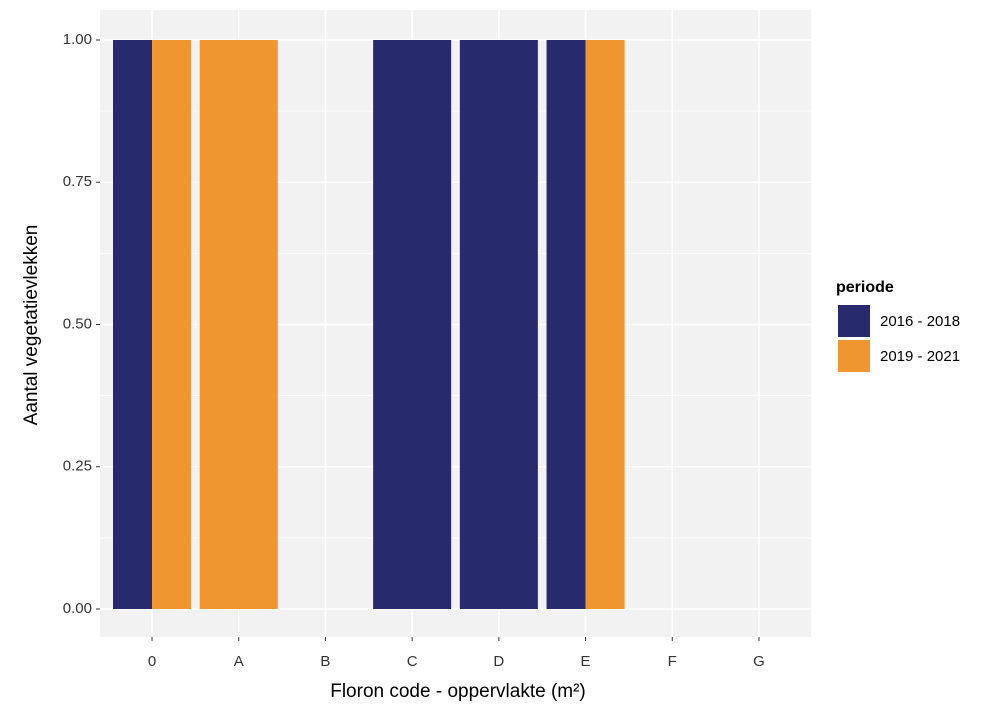 Image resolution: width=1008 pixels, height=725 pixels. Describe the element at coordinates (77, 466) in the screenshot. I see `y-tick-label: 0.25` at that location.